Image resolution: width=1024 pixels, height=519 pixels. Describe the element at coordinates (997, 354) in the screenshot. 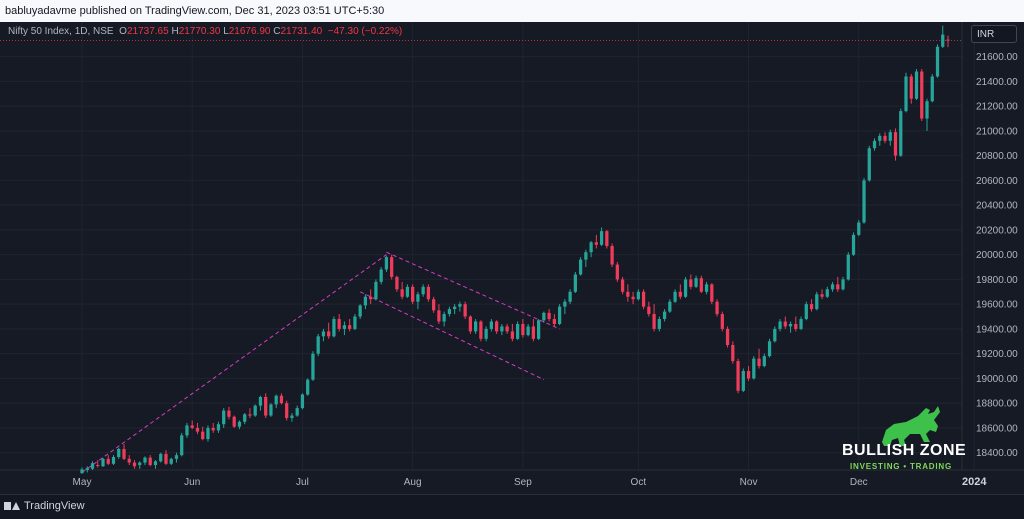

I see `y-tick-label: 19200.00` at that location.